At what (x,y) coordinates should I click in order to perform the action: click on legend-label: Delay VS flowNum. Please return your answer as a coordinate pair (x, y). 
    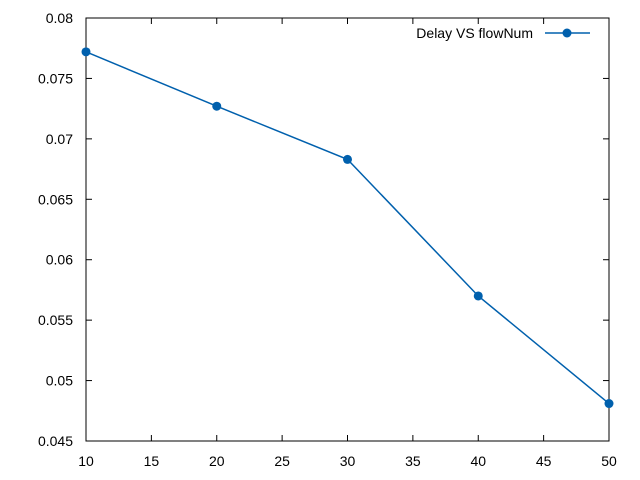
    Looking at the image, I should click on (474, 33).